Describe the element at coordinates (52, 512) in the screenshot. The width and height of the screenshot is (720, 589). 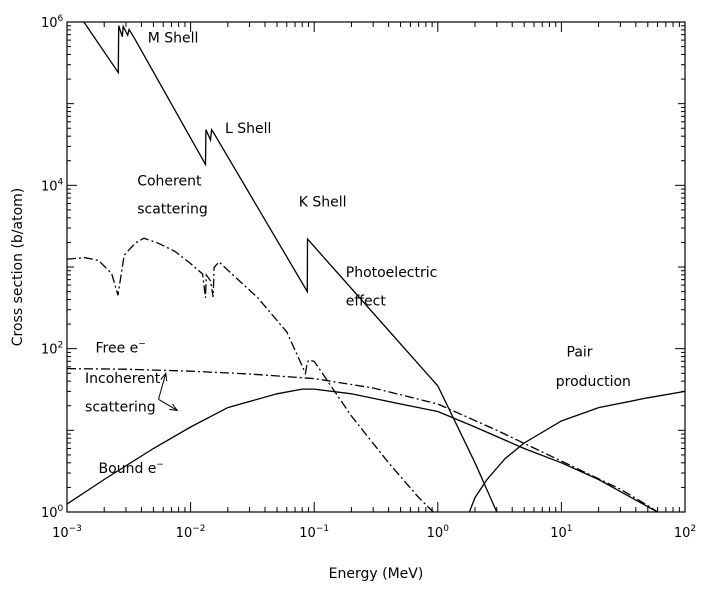
I see `y-tick-label: 100` at that location.